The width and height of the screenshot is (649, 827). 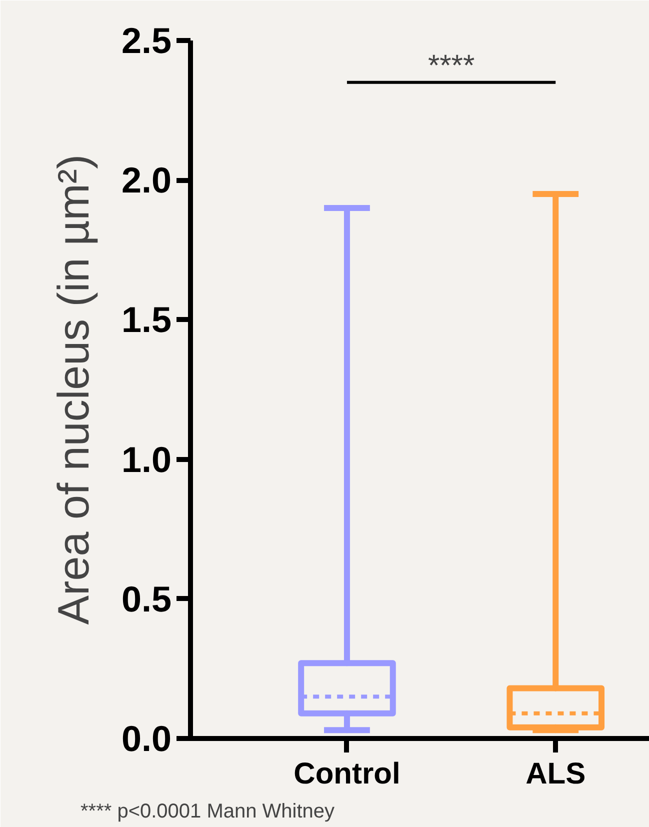 I want to click on y-tick-label: 2.0, so click(x=146, y=180).